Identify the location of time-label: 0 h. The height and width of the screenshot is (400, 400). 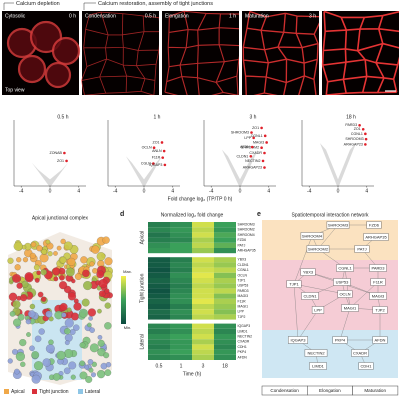
(72, 16).